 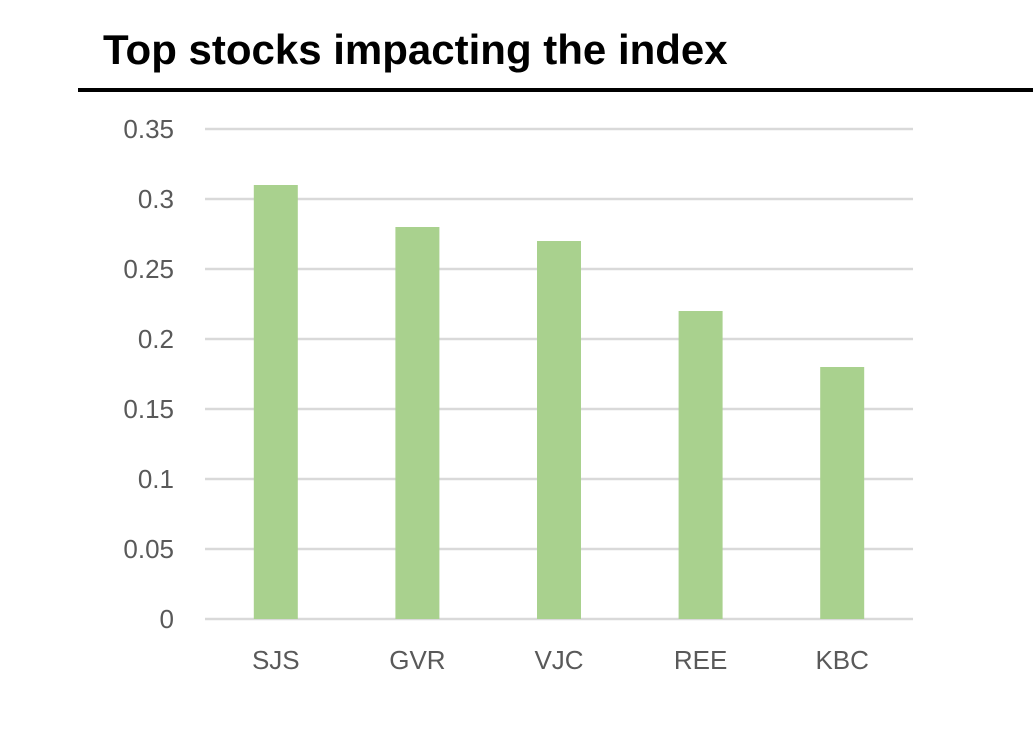 I want to click on x-tick-label: REE, so click(x=700, y=660).